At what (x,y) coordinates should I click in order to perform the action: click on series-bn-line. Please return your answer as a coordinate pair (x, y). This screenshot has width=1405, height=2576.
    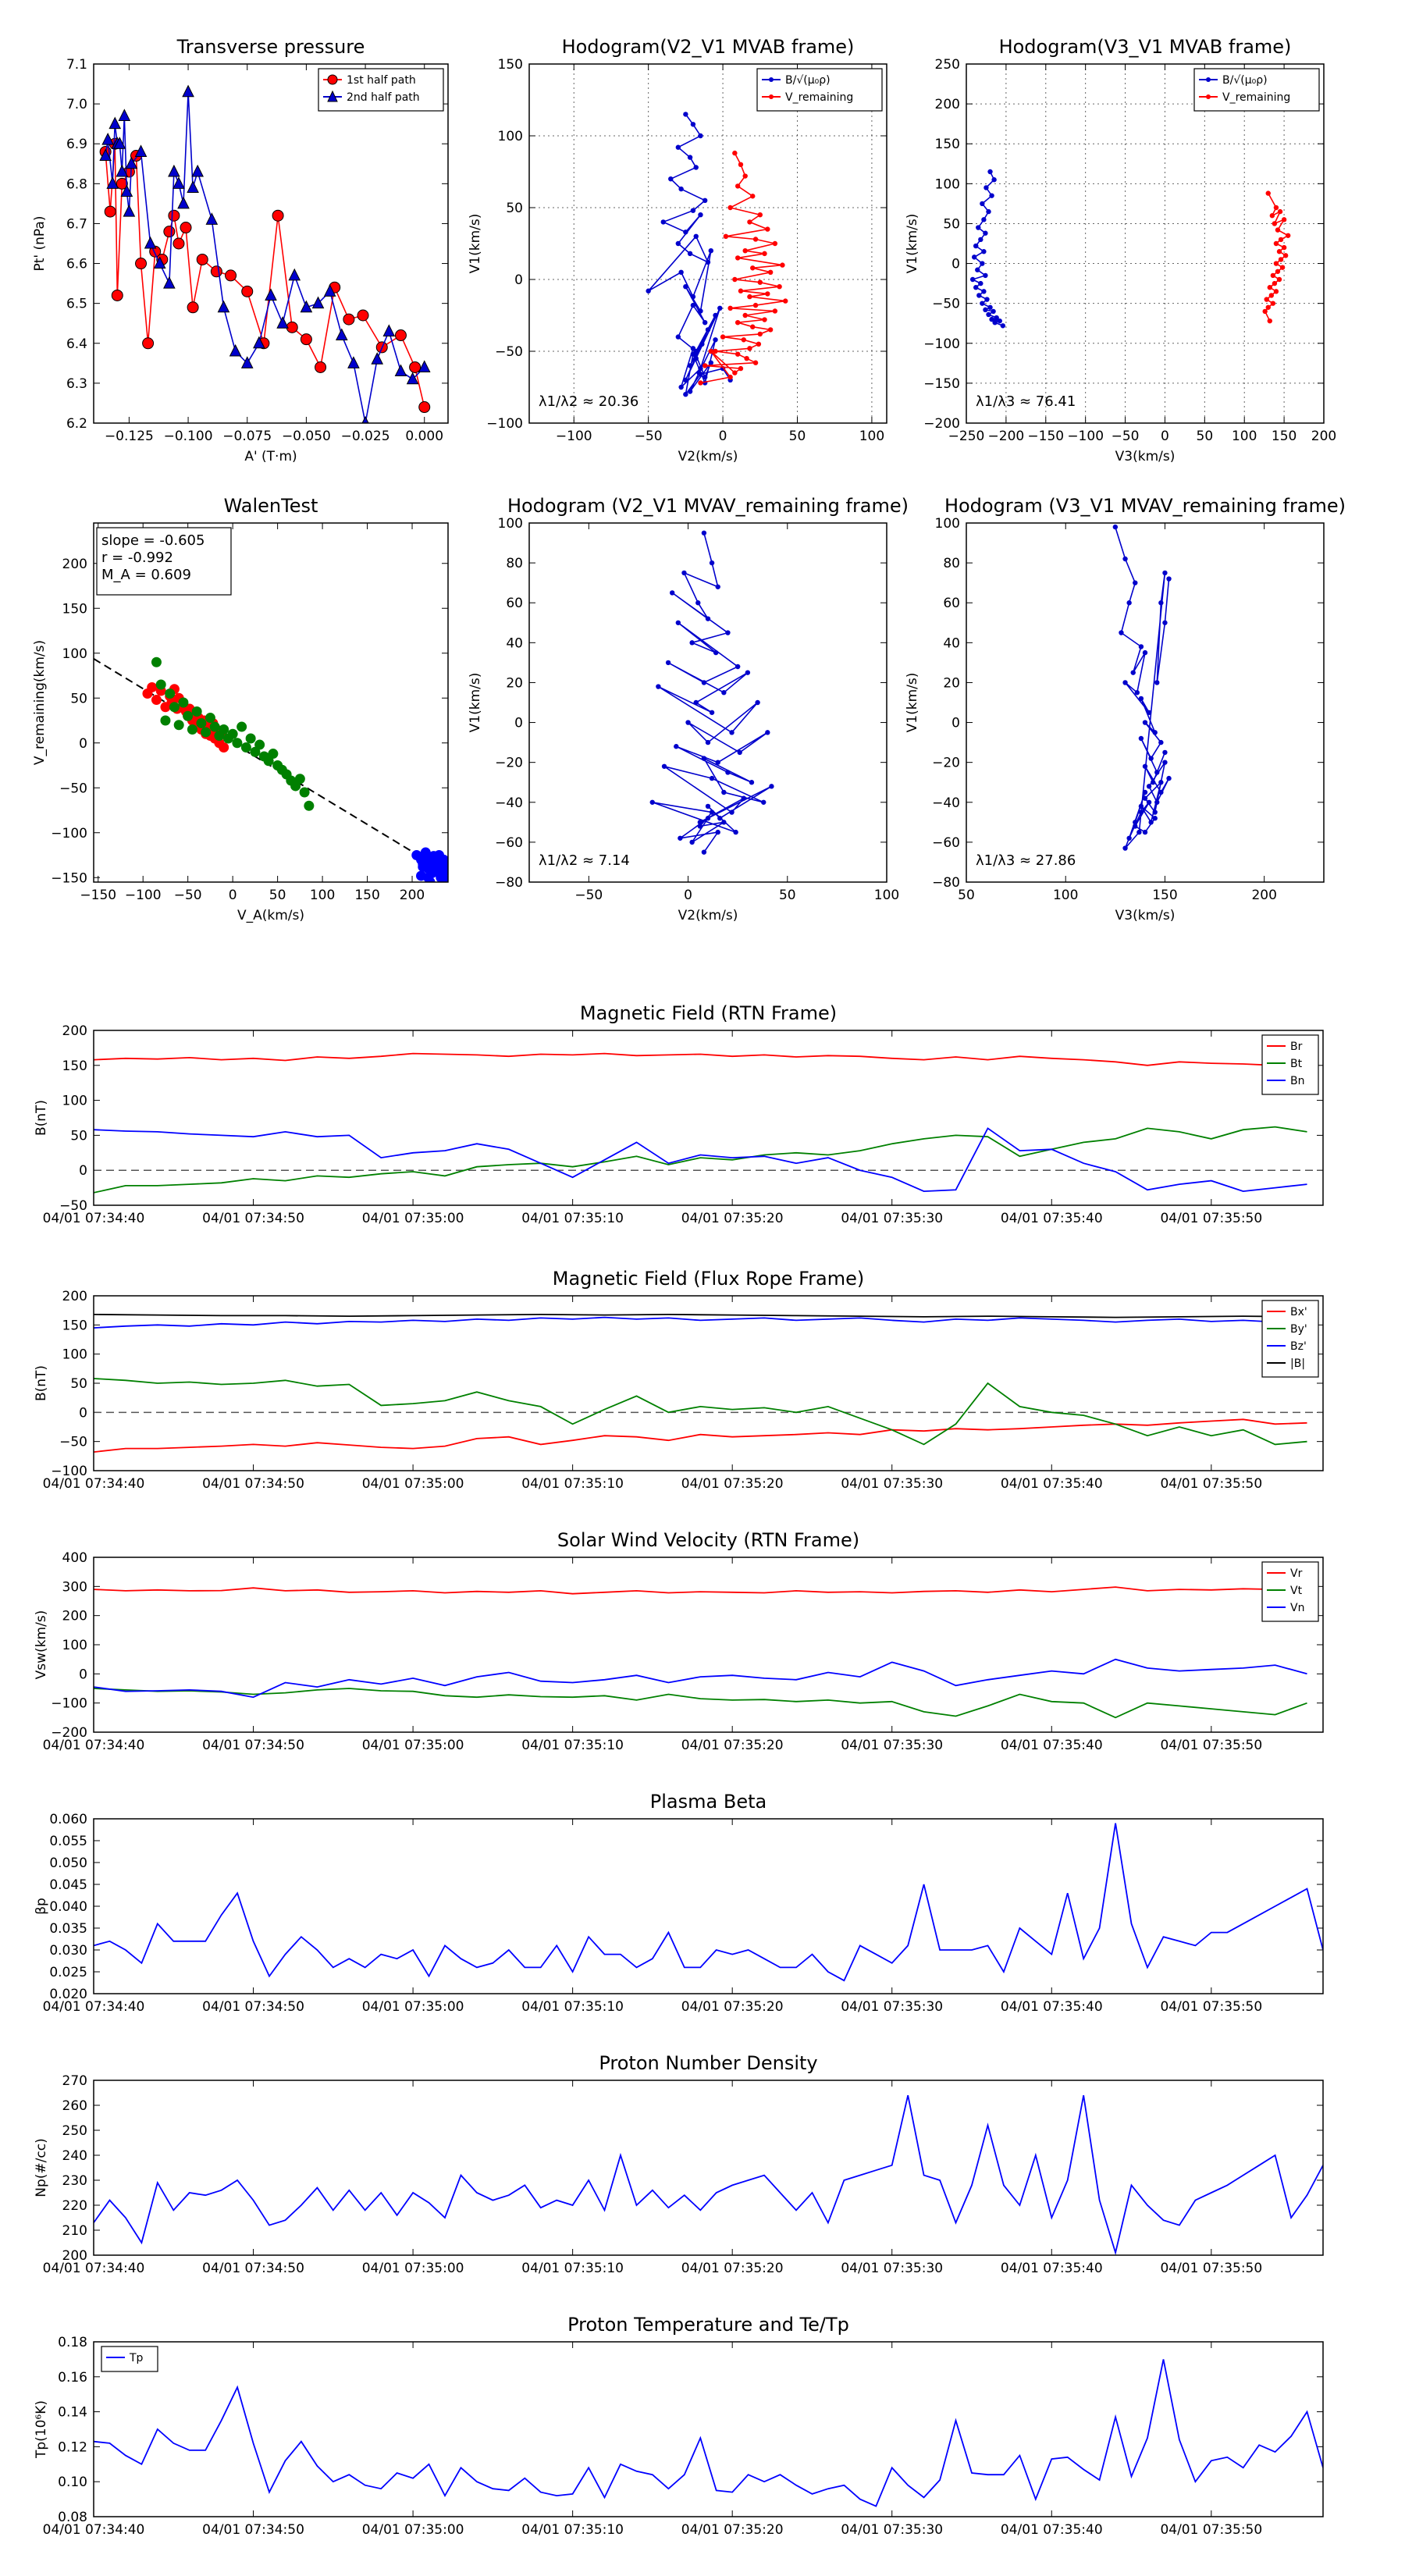
    Looking at the image, I should click on (701, 1160).